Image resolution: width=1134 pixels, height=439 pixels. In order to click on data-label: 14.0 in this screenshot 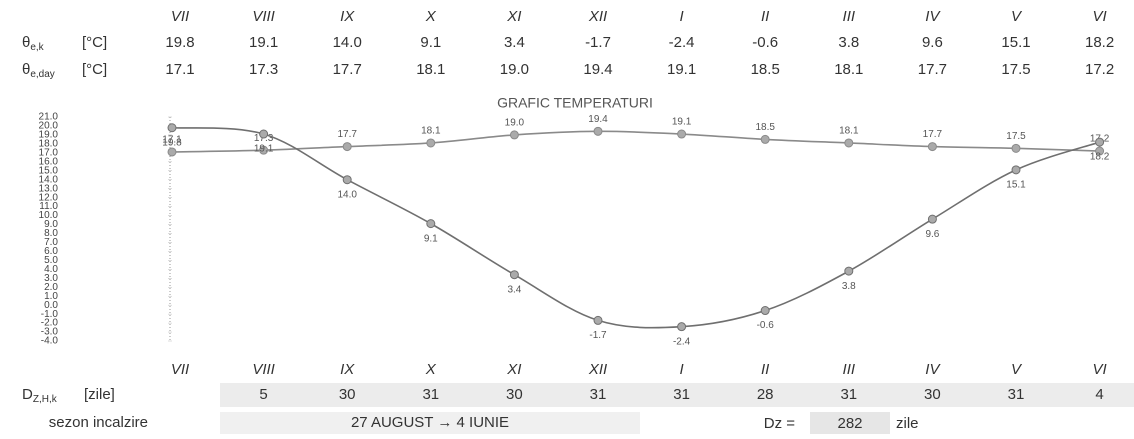, I will do `click(347, 194)`.